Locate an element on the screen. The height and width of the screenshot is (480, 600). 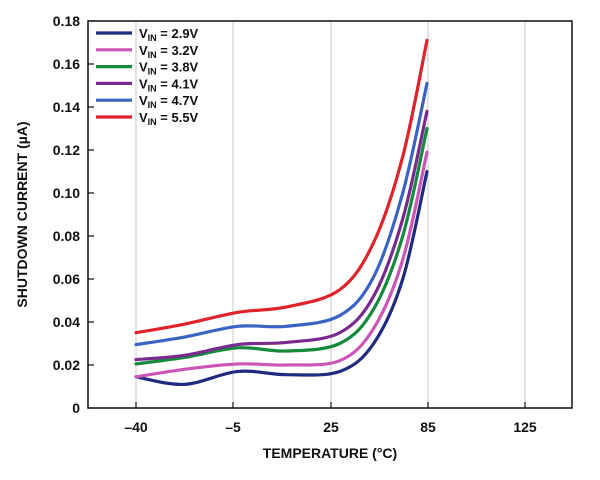
legend-label-2: VIN = 3.8V is located at coordinates (169, 68).